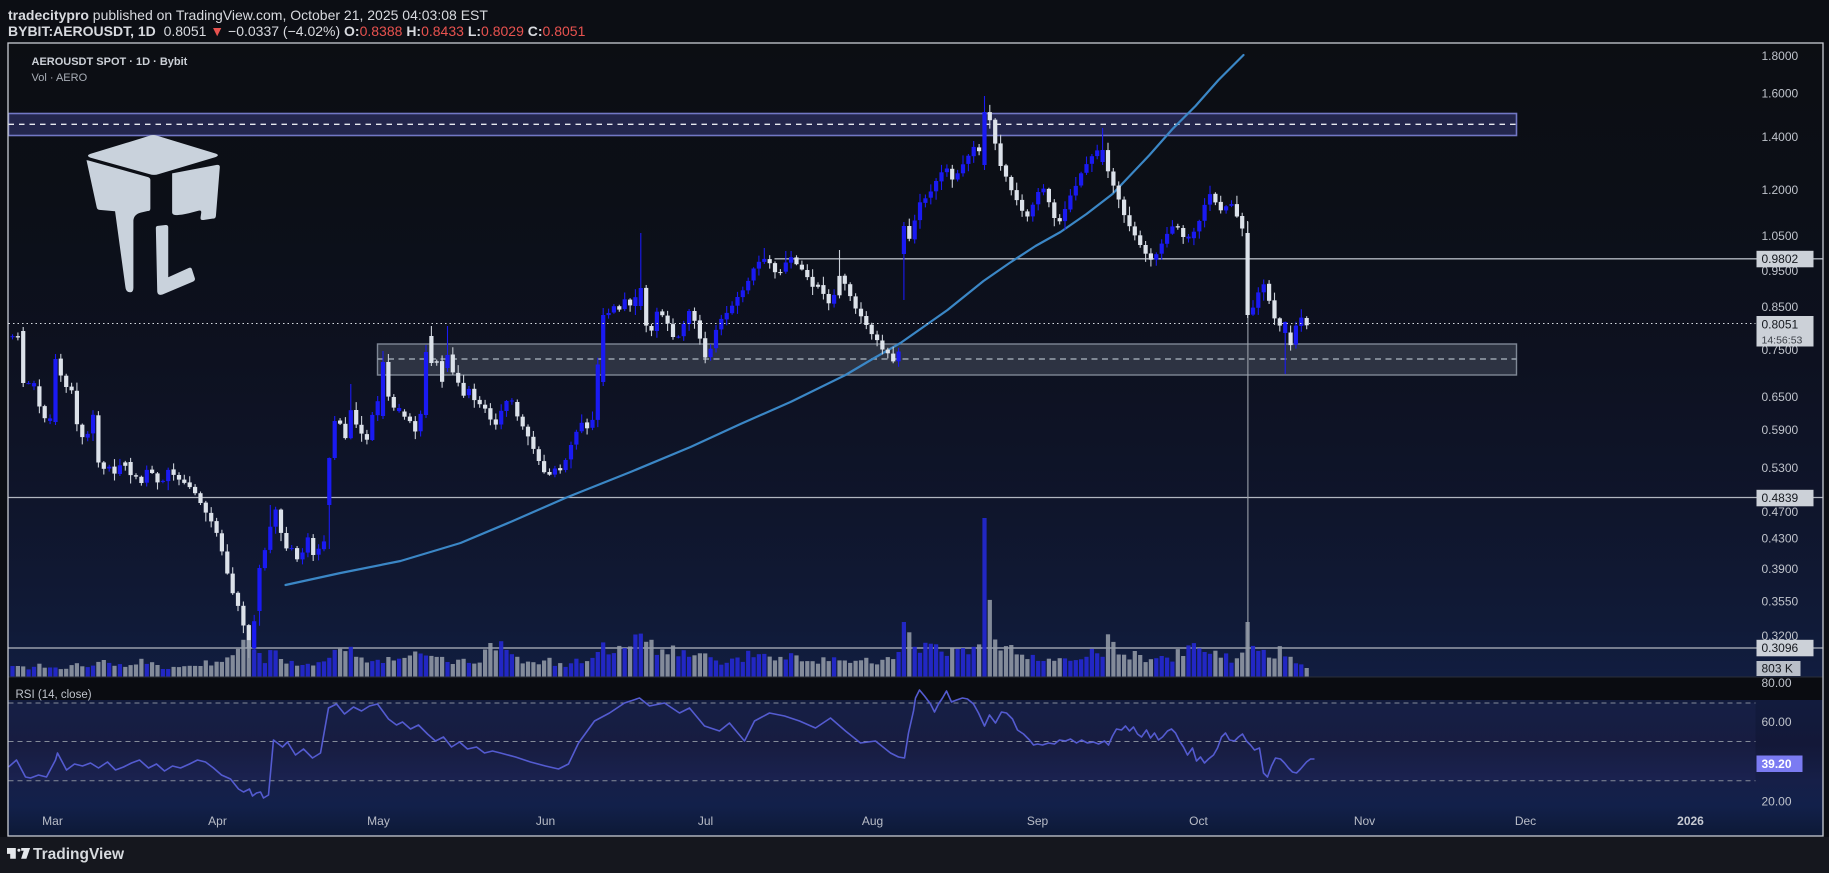  Describe the element at coordinates (1779, 468) in the screenshot. I see `svg-text: 0.5300` at that location.